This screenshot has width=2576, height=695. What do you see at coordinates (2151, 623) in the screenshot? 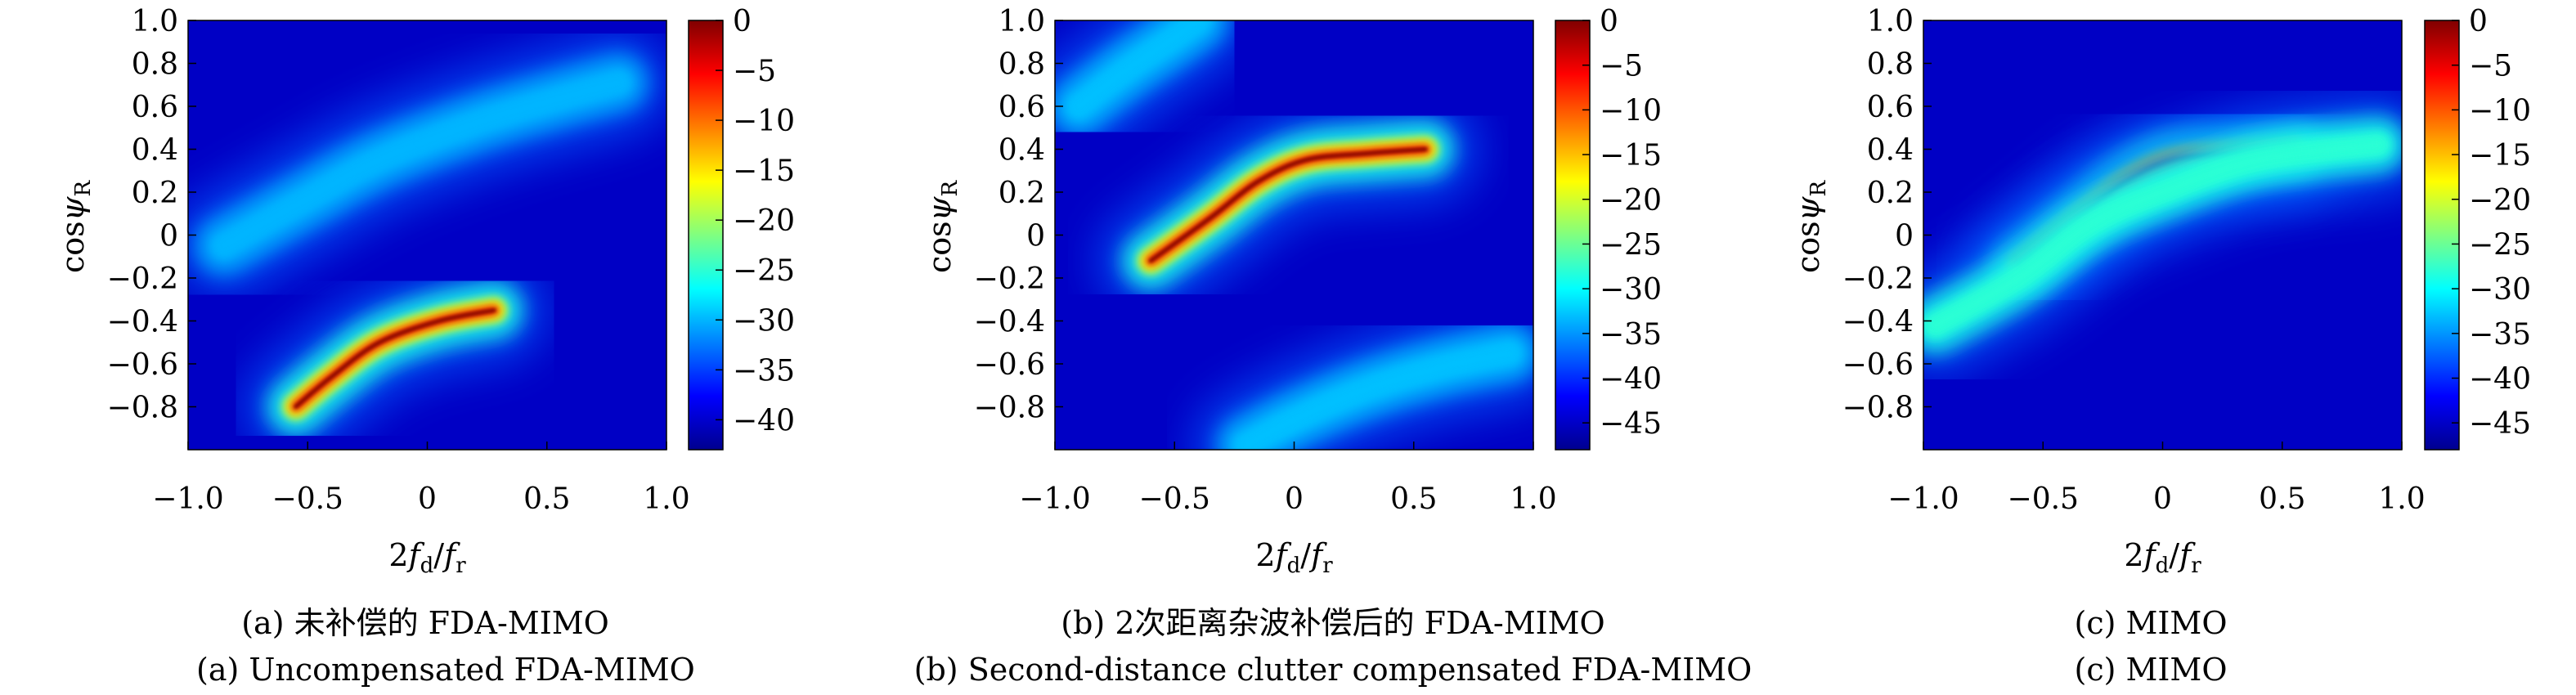
I see `caption-c-chinese: (c) MIMO` at bounding box center [2151, 623].